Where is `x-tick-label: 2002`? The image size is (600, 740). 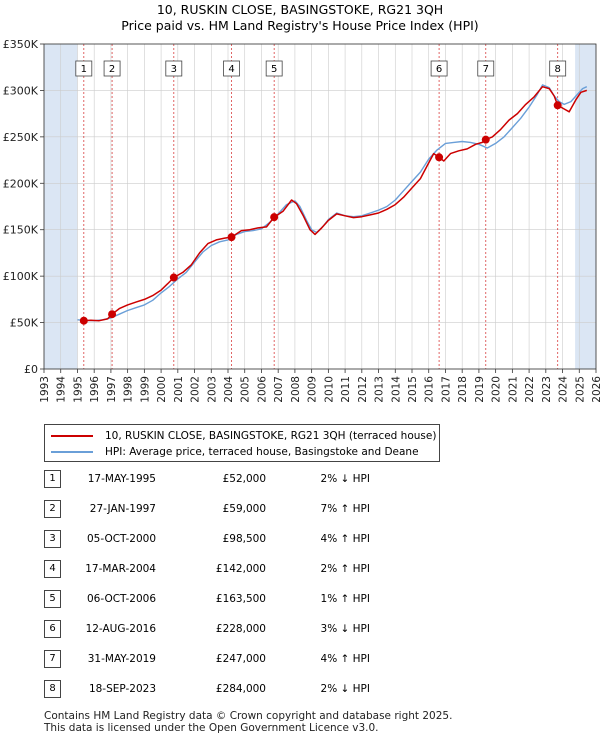
x-tick-label: 2002 is located at coordinates (196, 389).